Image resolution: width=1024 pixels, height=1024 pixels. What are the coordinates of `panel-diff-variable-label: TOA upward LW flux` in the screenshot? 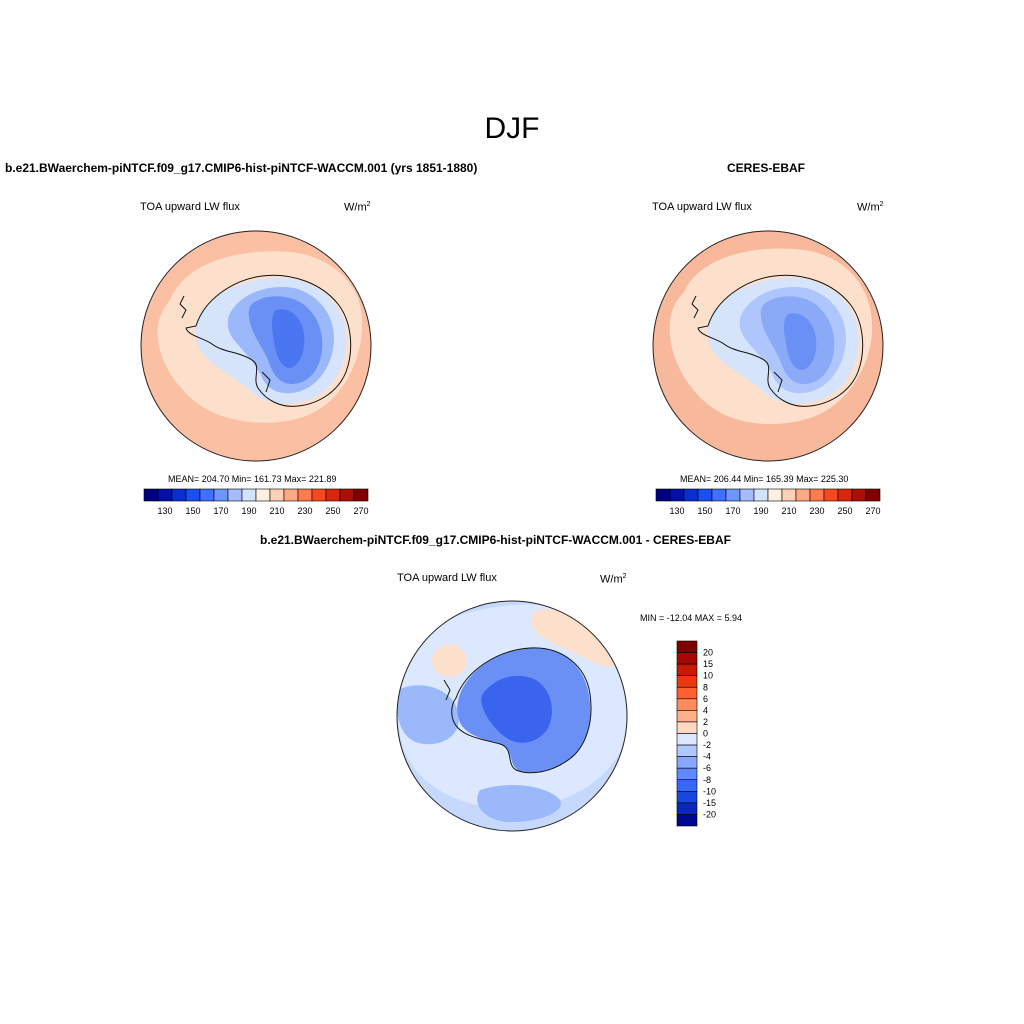 It's located at (447, 578).